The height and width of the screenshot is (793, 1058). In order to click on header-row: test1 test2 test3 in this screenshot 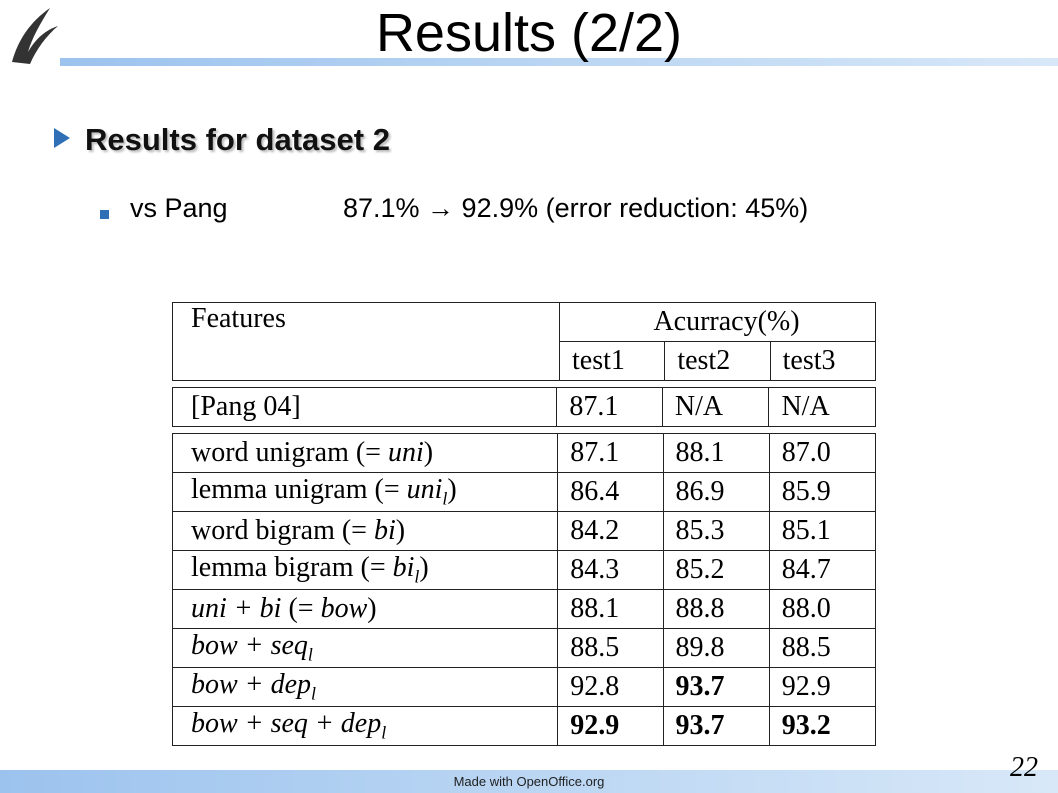, I will do `click(525, 361)`.